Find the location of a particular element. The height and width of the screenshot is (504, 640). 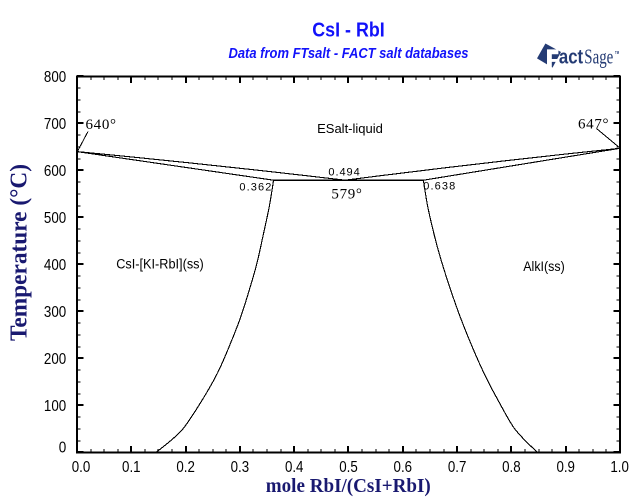

svg-text:Data from FTsalt - FACT salt d: Data from FTsalt - FACT salt databases is located at coordinates (349, 54).